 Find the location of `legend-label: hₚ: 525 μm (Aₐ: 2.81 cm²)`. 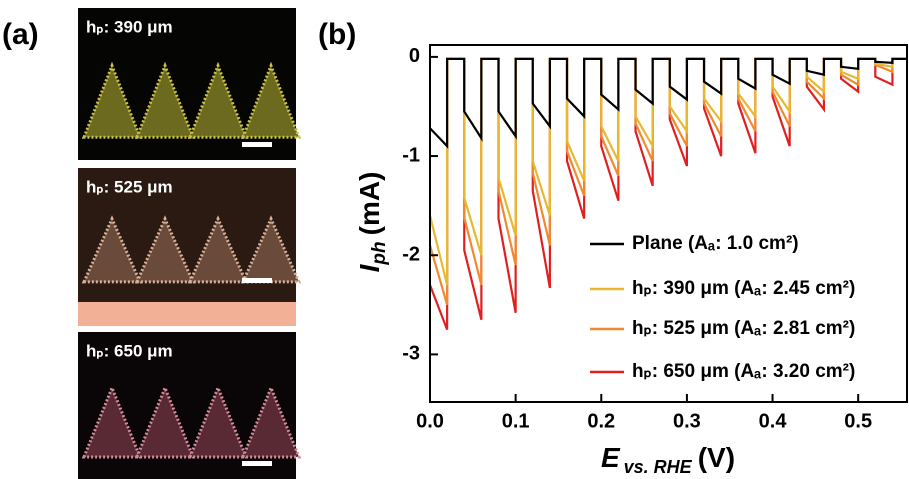

legend-label: hₚ: 525 μm (Aₐ: 2.81 cm²) is located at coordinates (743, 328).